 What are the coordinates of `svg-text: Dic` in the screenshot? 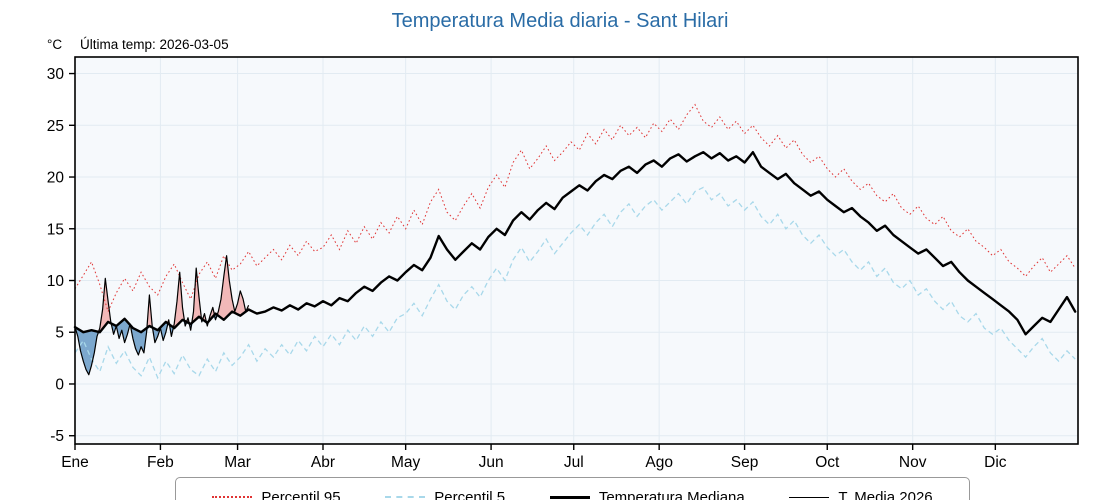 It's located at (995, 462).